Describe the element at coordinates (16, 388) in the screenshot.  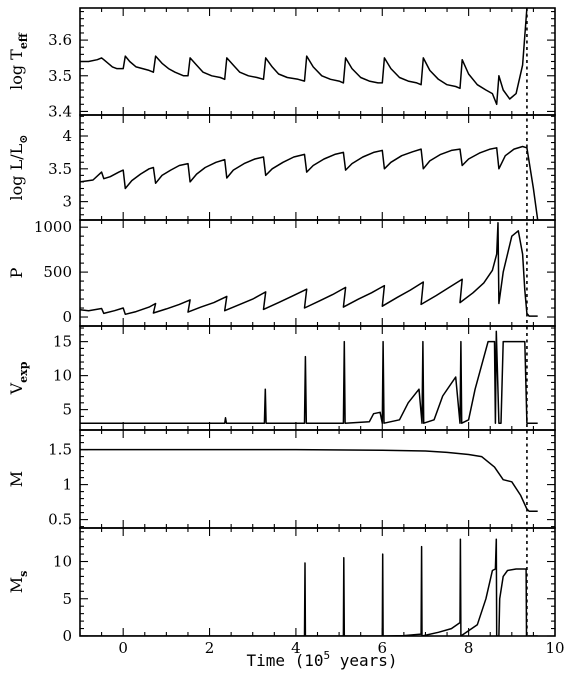
I see `y-axis-title-text: V` at that location.